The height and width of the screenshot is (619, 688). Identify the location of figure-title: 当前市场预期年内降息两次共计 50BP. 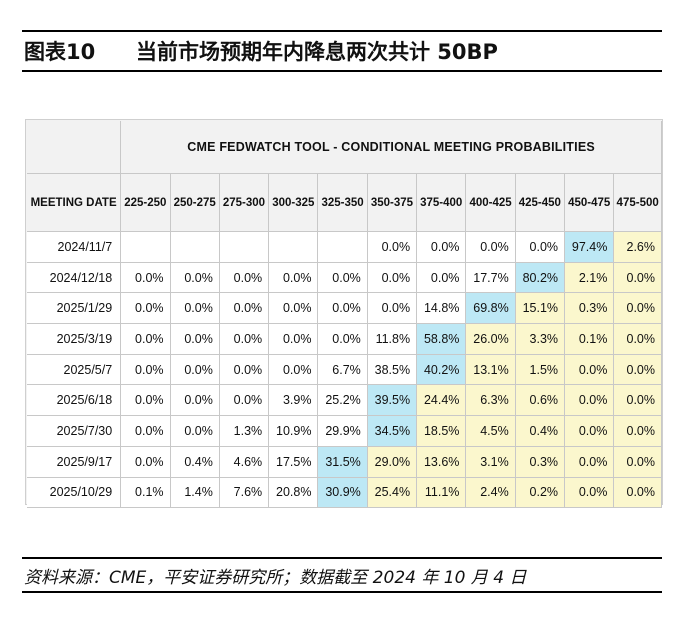
(317, 52).